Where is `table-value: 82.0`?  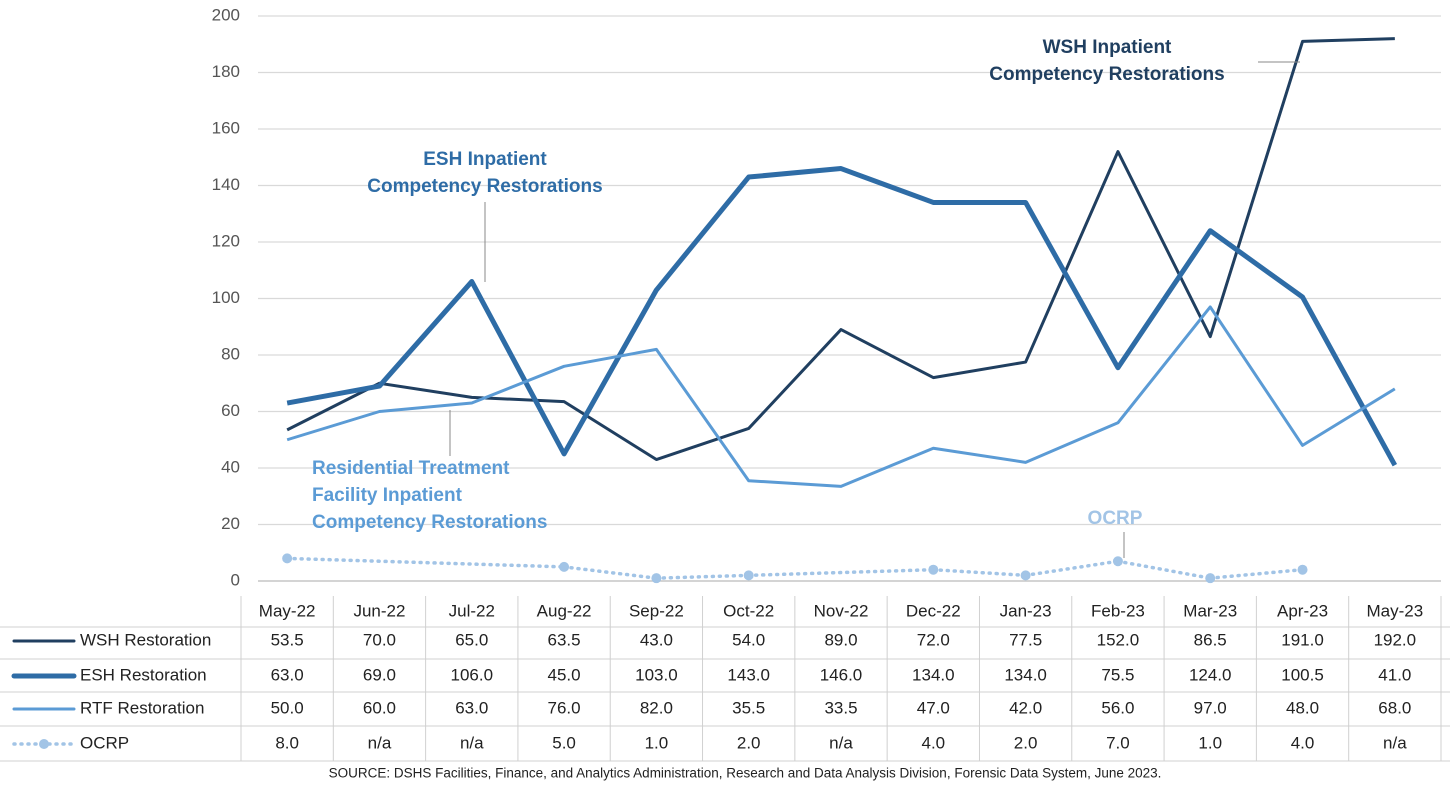
table-value: 82.0 is located at coordinates (656, 707).